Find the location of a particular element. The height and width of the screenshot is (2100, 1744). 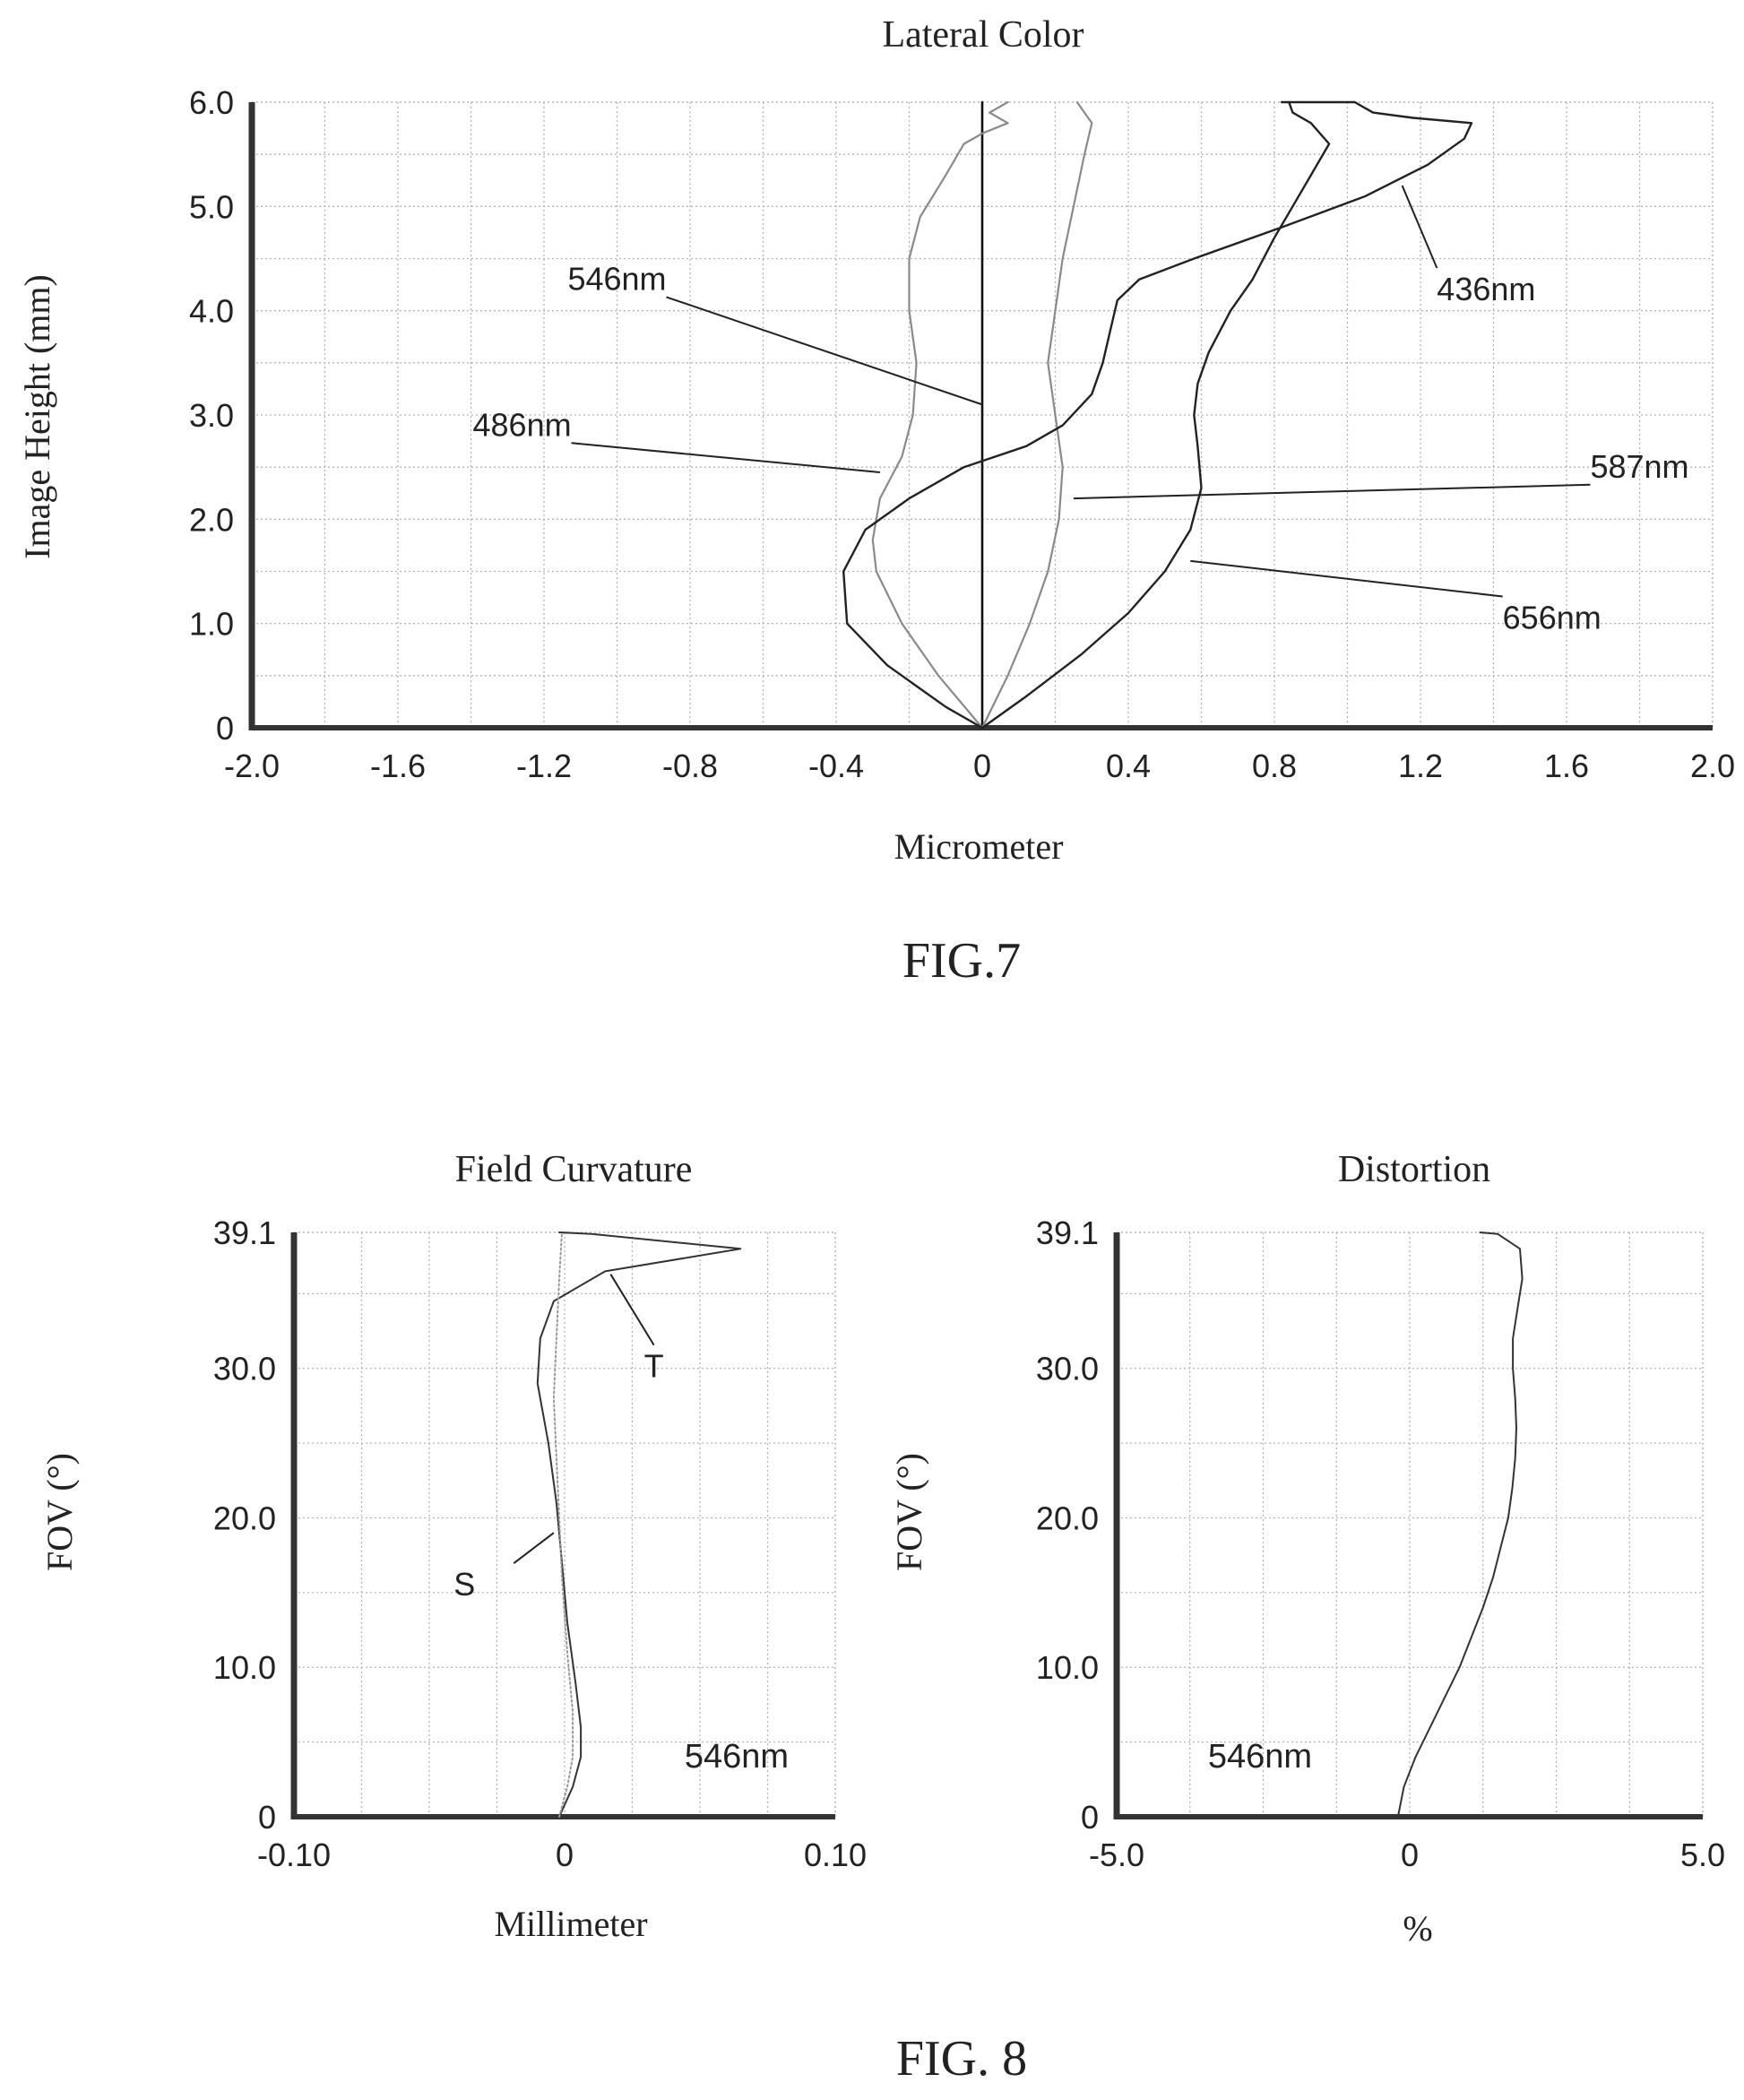

x-tick-label: -0.4 is located at coordinates (836, 766).